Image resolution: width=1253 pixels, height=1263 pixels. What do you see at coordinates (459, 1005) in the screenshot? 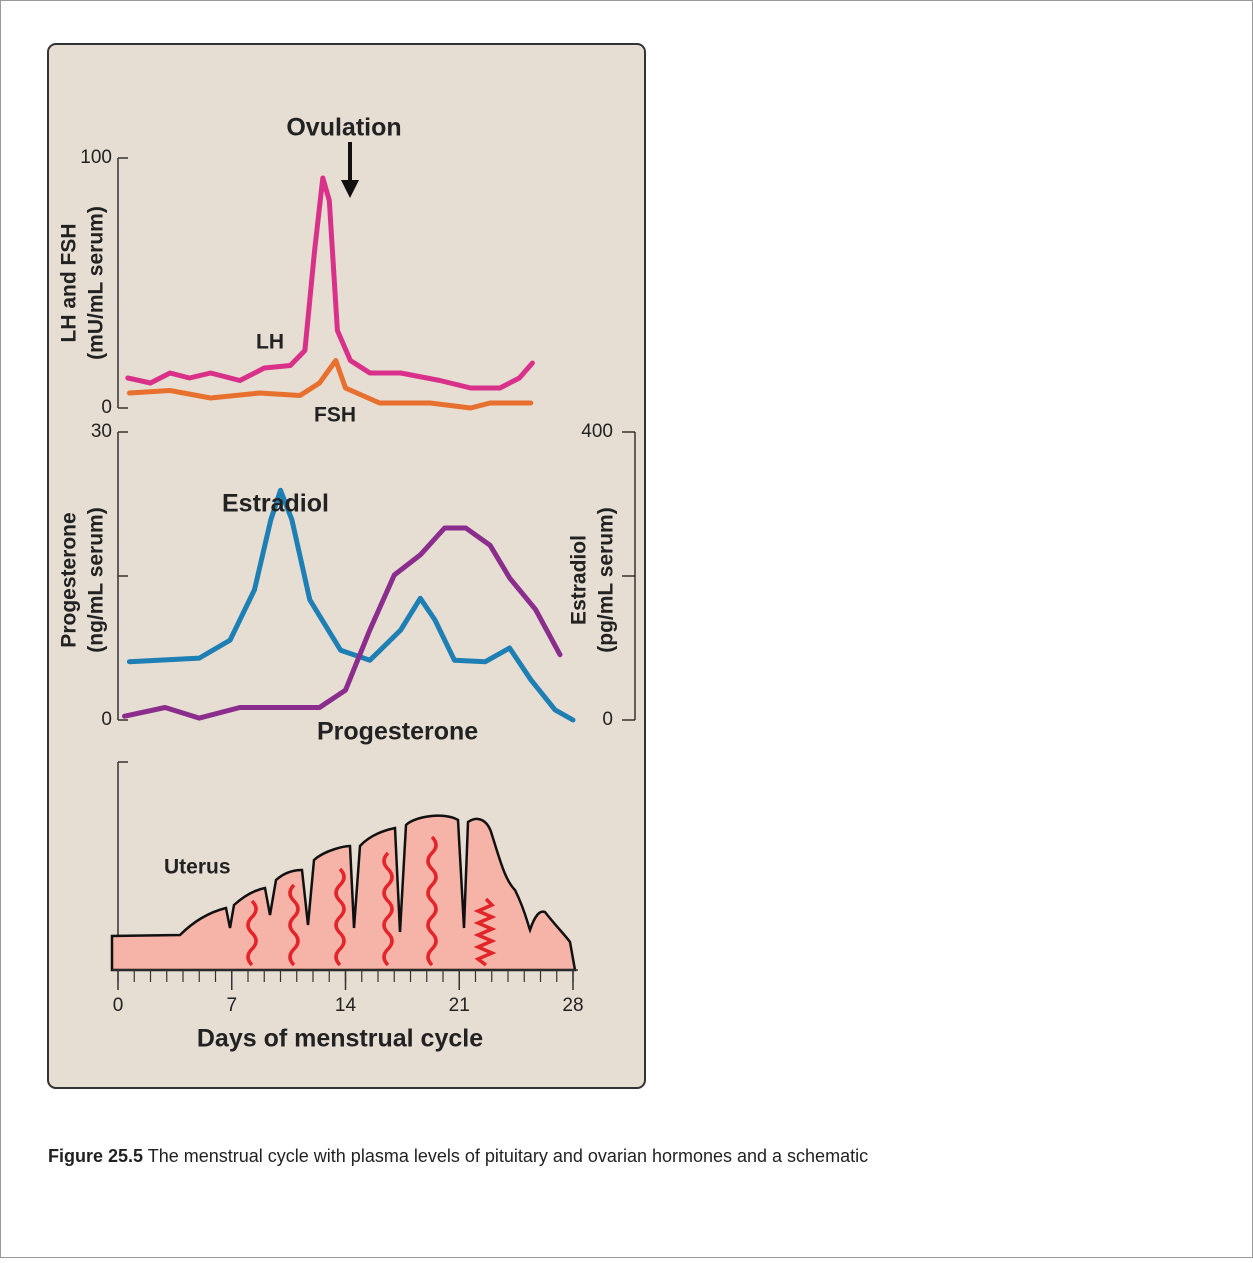
I see `x-tick-label: 21` at bounding box center [459, 1005].